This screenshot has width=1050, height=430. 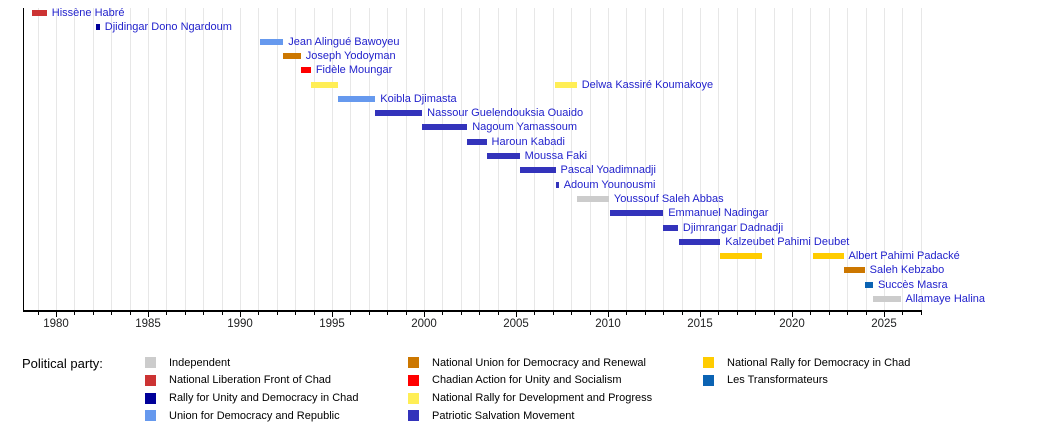 What do you see at coordinates (708, 362) in the screenshot?
I see `legend-swatch-rndt` at bounding box center [708, 362].